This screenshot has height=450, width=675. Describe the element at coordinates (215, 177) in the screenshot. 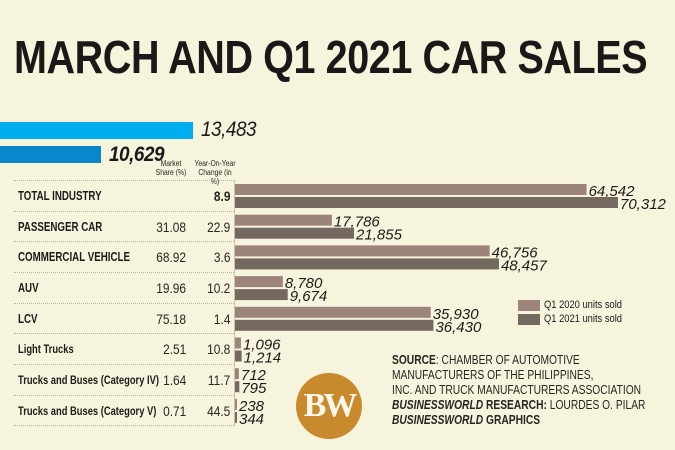

I see `yoy-header-line2: Change (in %)` at that location.